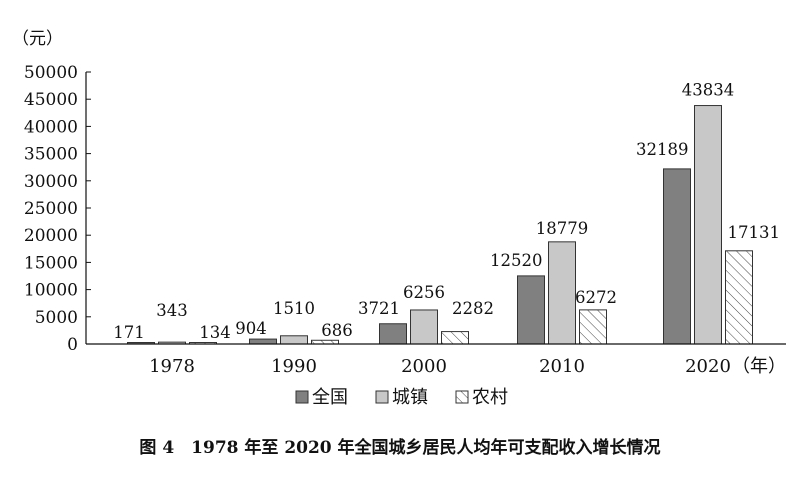  Describe the element at coordinates (562, 228) in the screenshot. I see `data-label: 18779` at that location.